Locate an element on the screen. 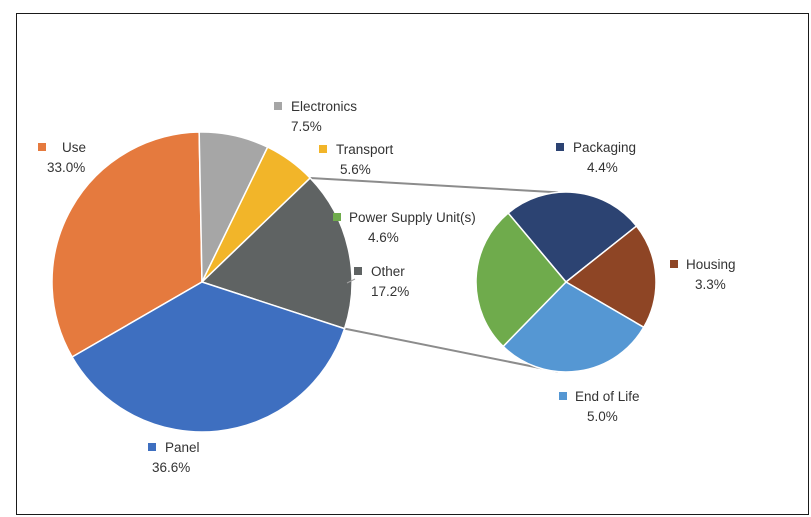  data-label-name-transport: Transport is located at coordinates (365, 149).